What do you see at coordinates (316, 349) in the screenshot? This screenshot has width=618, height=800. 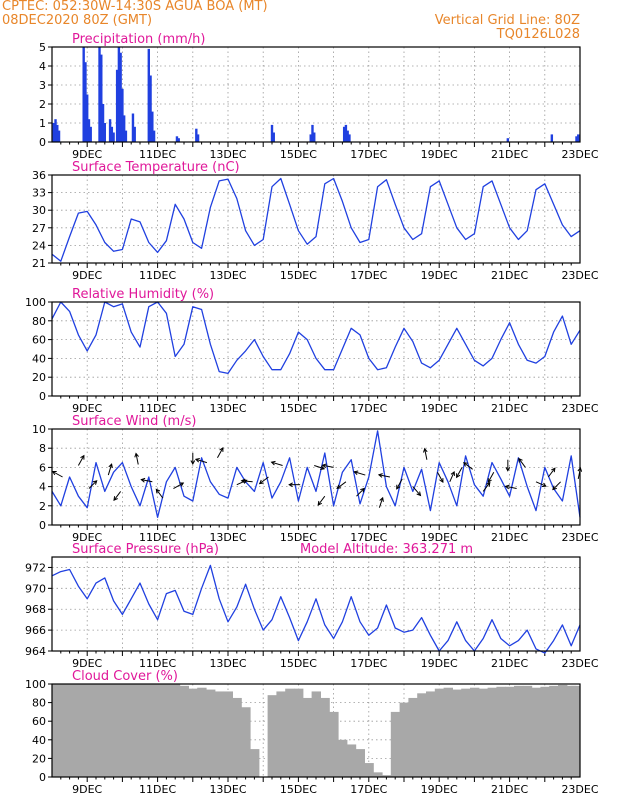 I see `rh-frame` at bounding box center [316, 349].